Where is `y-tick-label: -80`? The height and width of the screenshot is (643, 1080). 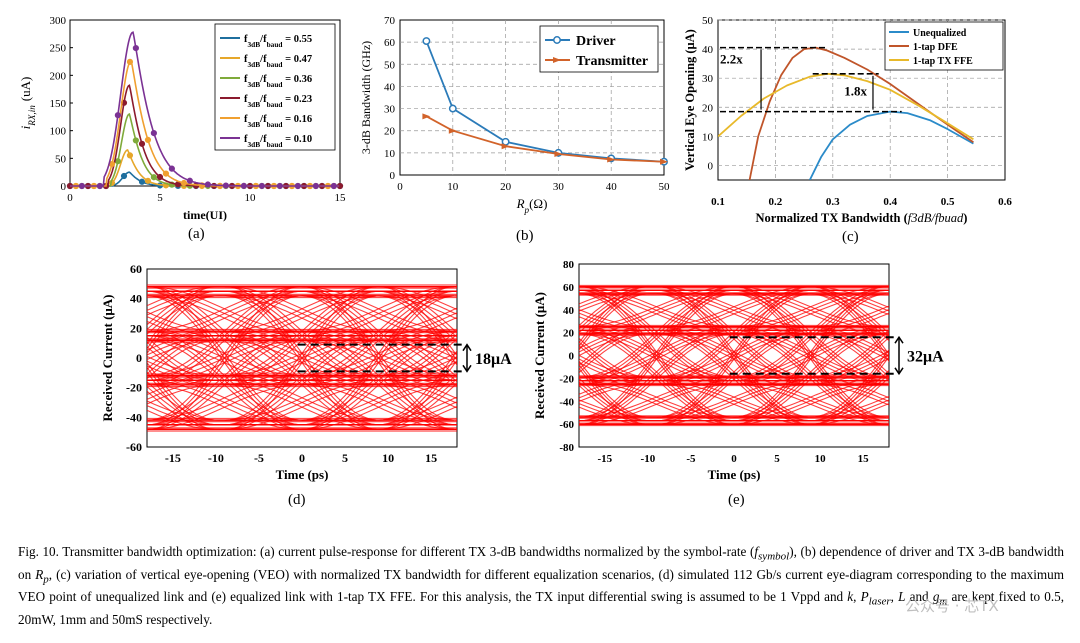
y-tick-label: -80 is located at coordinates (566, 448).